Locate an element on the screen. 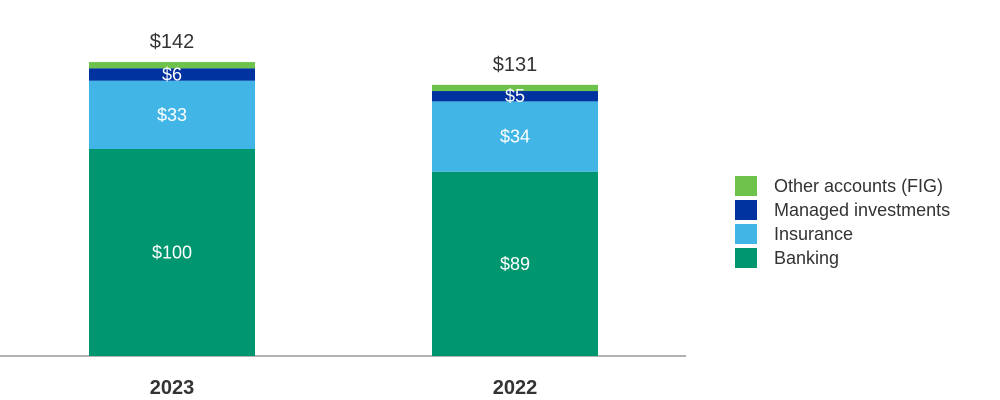  bar-segment-2022-other-accounts-fig- is located at coordinates (515, 88).